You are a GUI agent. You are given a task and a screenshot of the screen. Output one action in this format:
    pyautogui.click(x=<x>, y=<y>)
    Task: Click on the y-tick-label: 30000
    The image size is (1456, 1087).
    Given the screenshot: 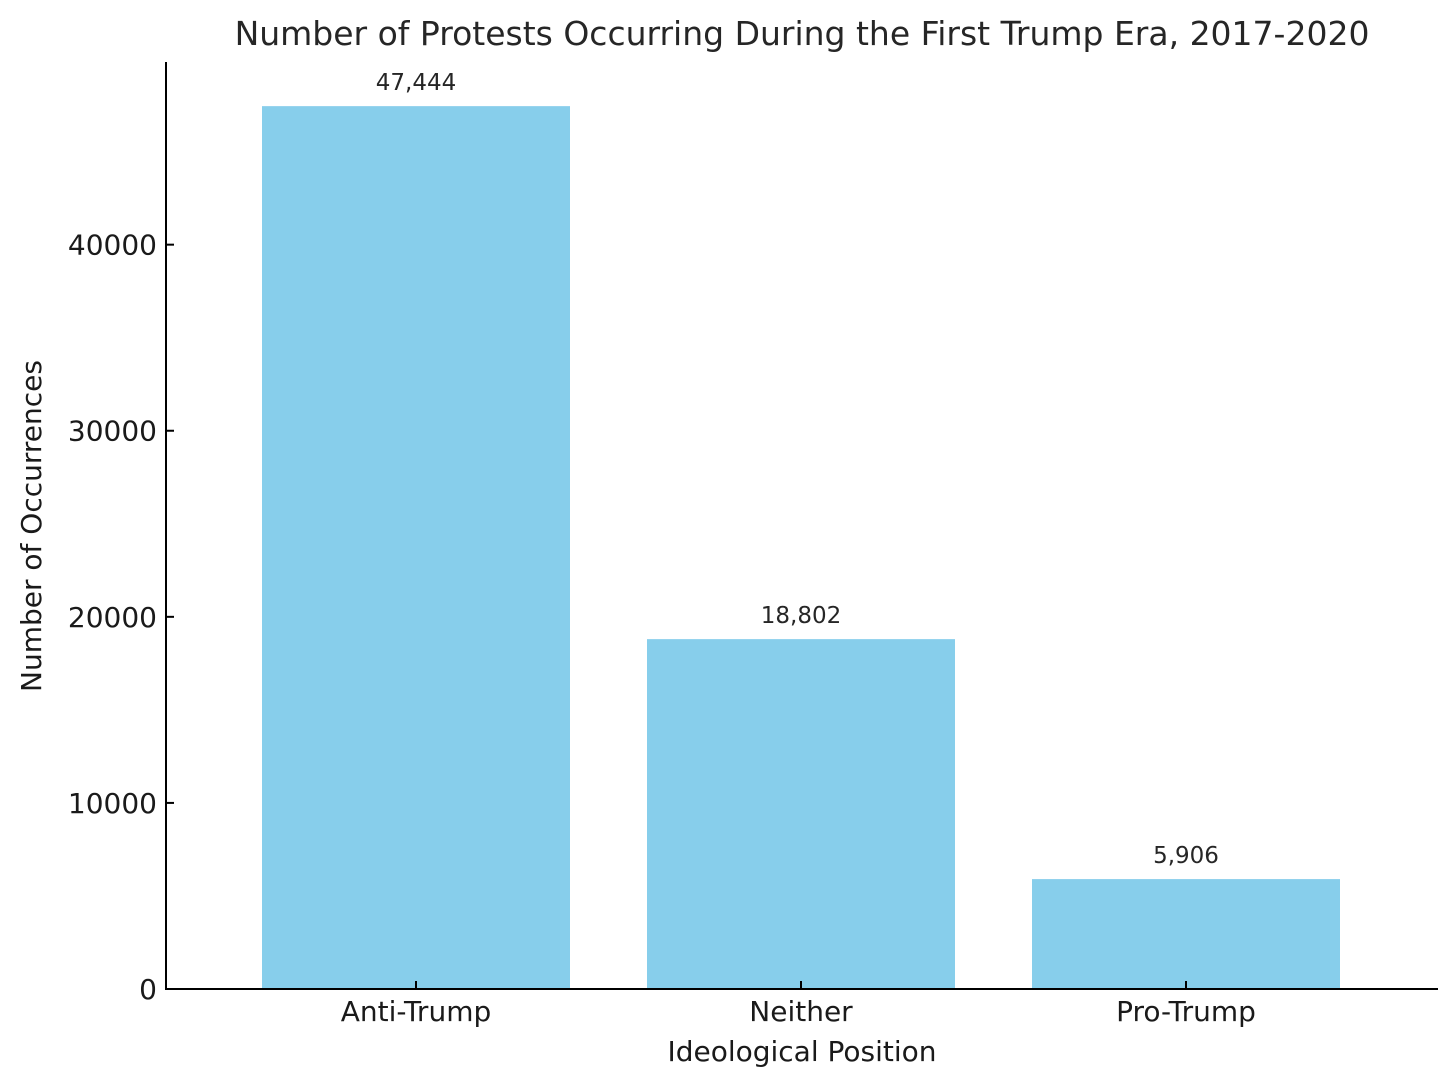 What is the action you would take?
    pyautogui.click(x=112, y=431)
    